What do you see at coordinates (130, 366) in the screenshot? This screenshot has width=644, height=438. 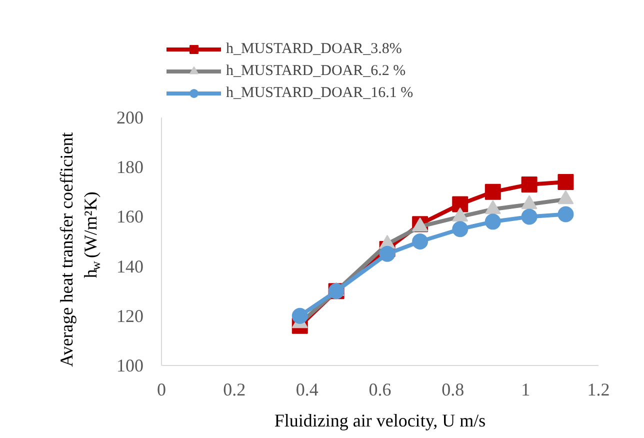 I see `y-tick-label: 100` at bounding box center [130, 366].